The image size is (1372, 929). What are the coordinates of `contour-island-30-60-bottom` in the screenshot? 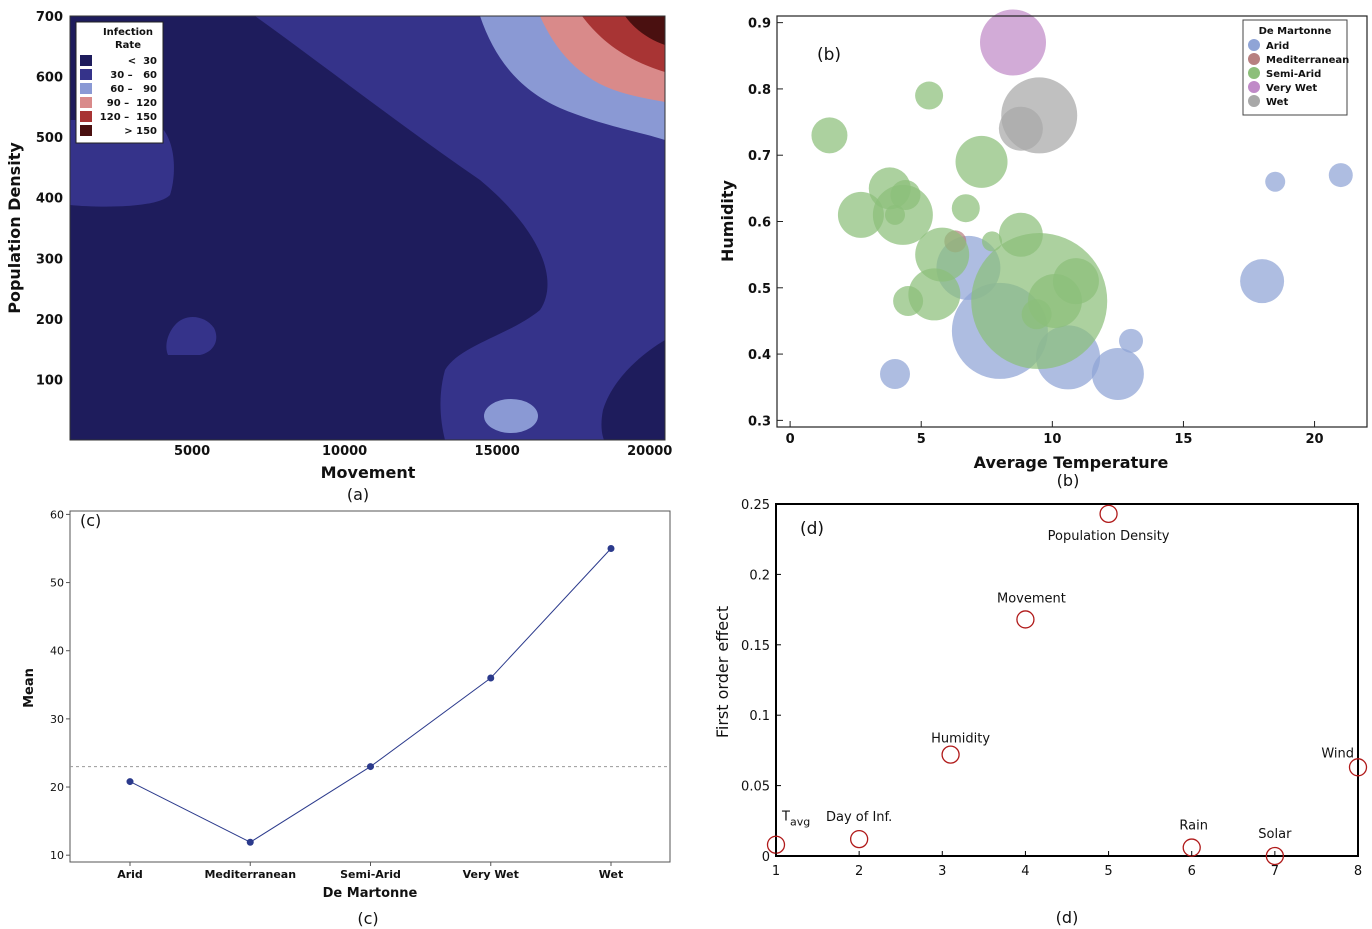 It's located at (191, 336).